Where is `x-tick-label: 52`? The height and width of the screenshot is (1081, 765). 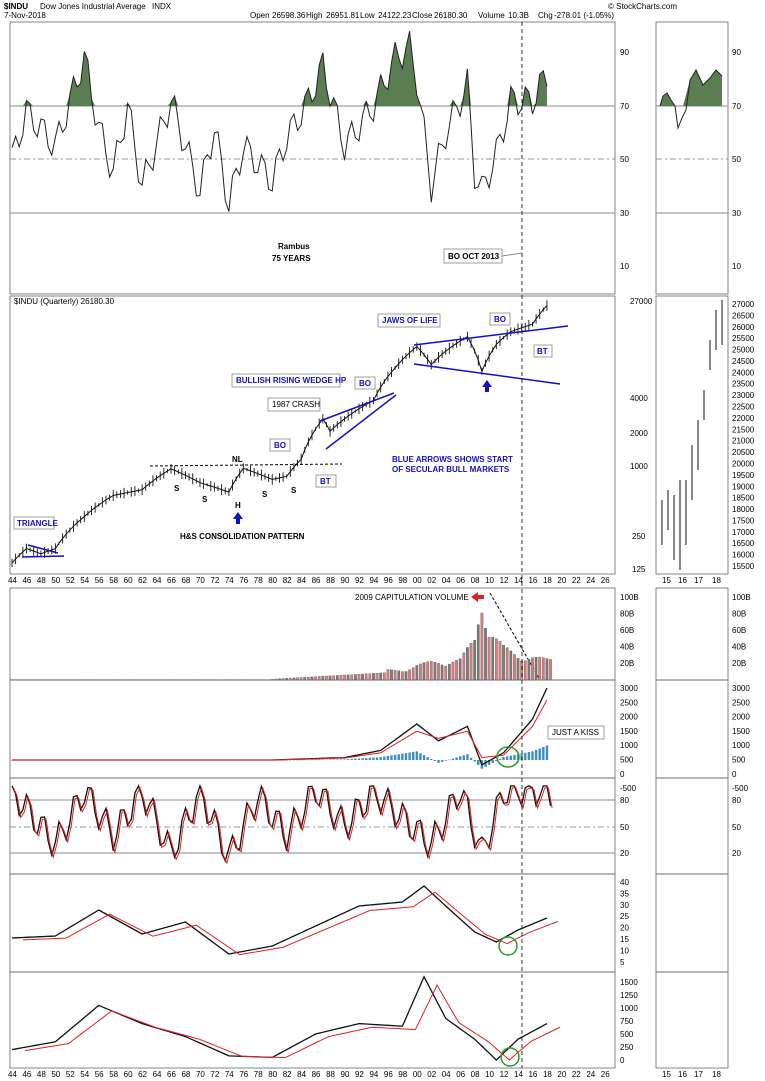
x-tick-label: 52 is located at coordinates (70, 1074).